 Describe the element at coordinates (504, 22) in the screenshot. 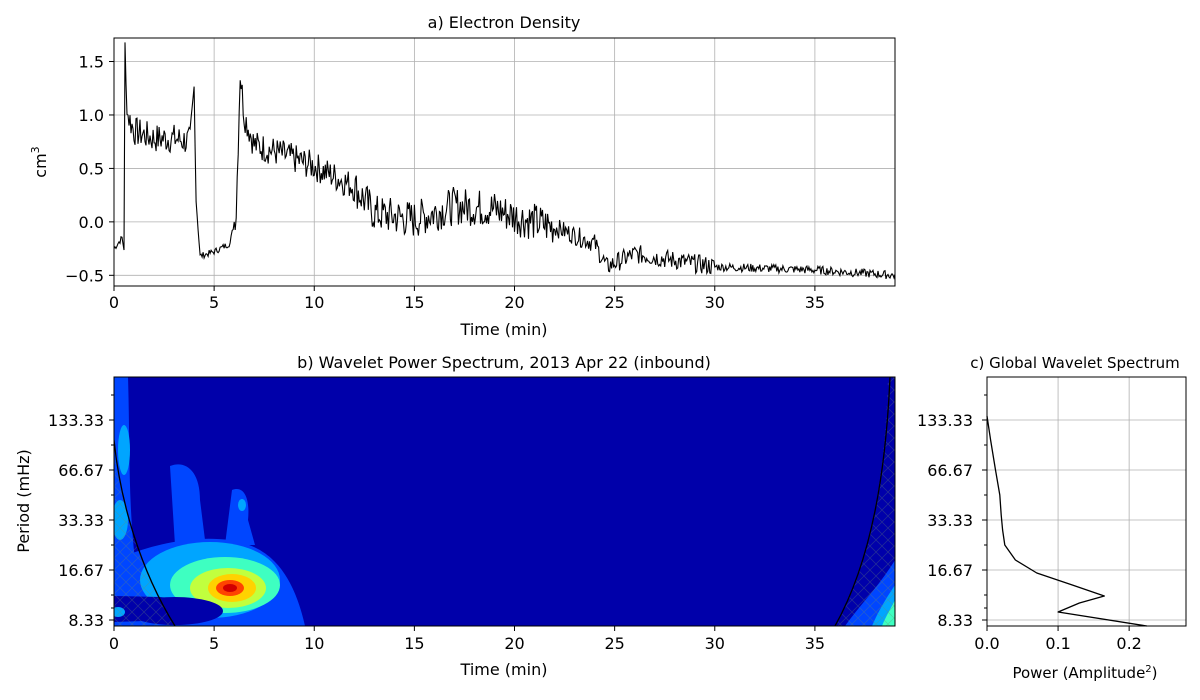

I see `panel-a-title: a) Electron Density` at that location.